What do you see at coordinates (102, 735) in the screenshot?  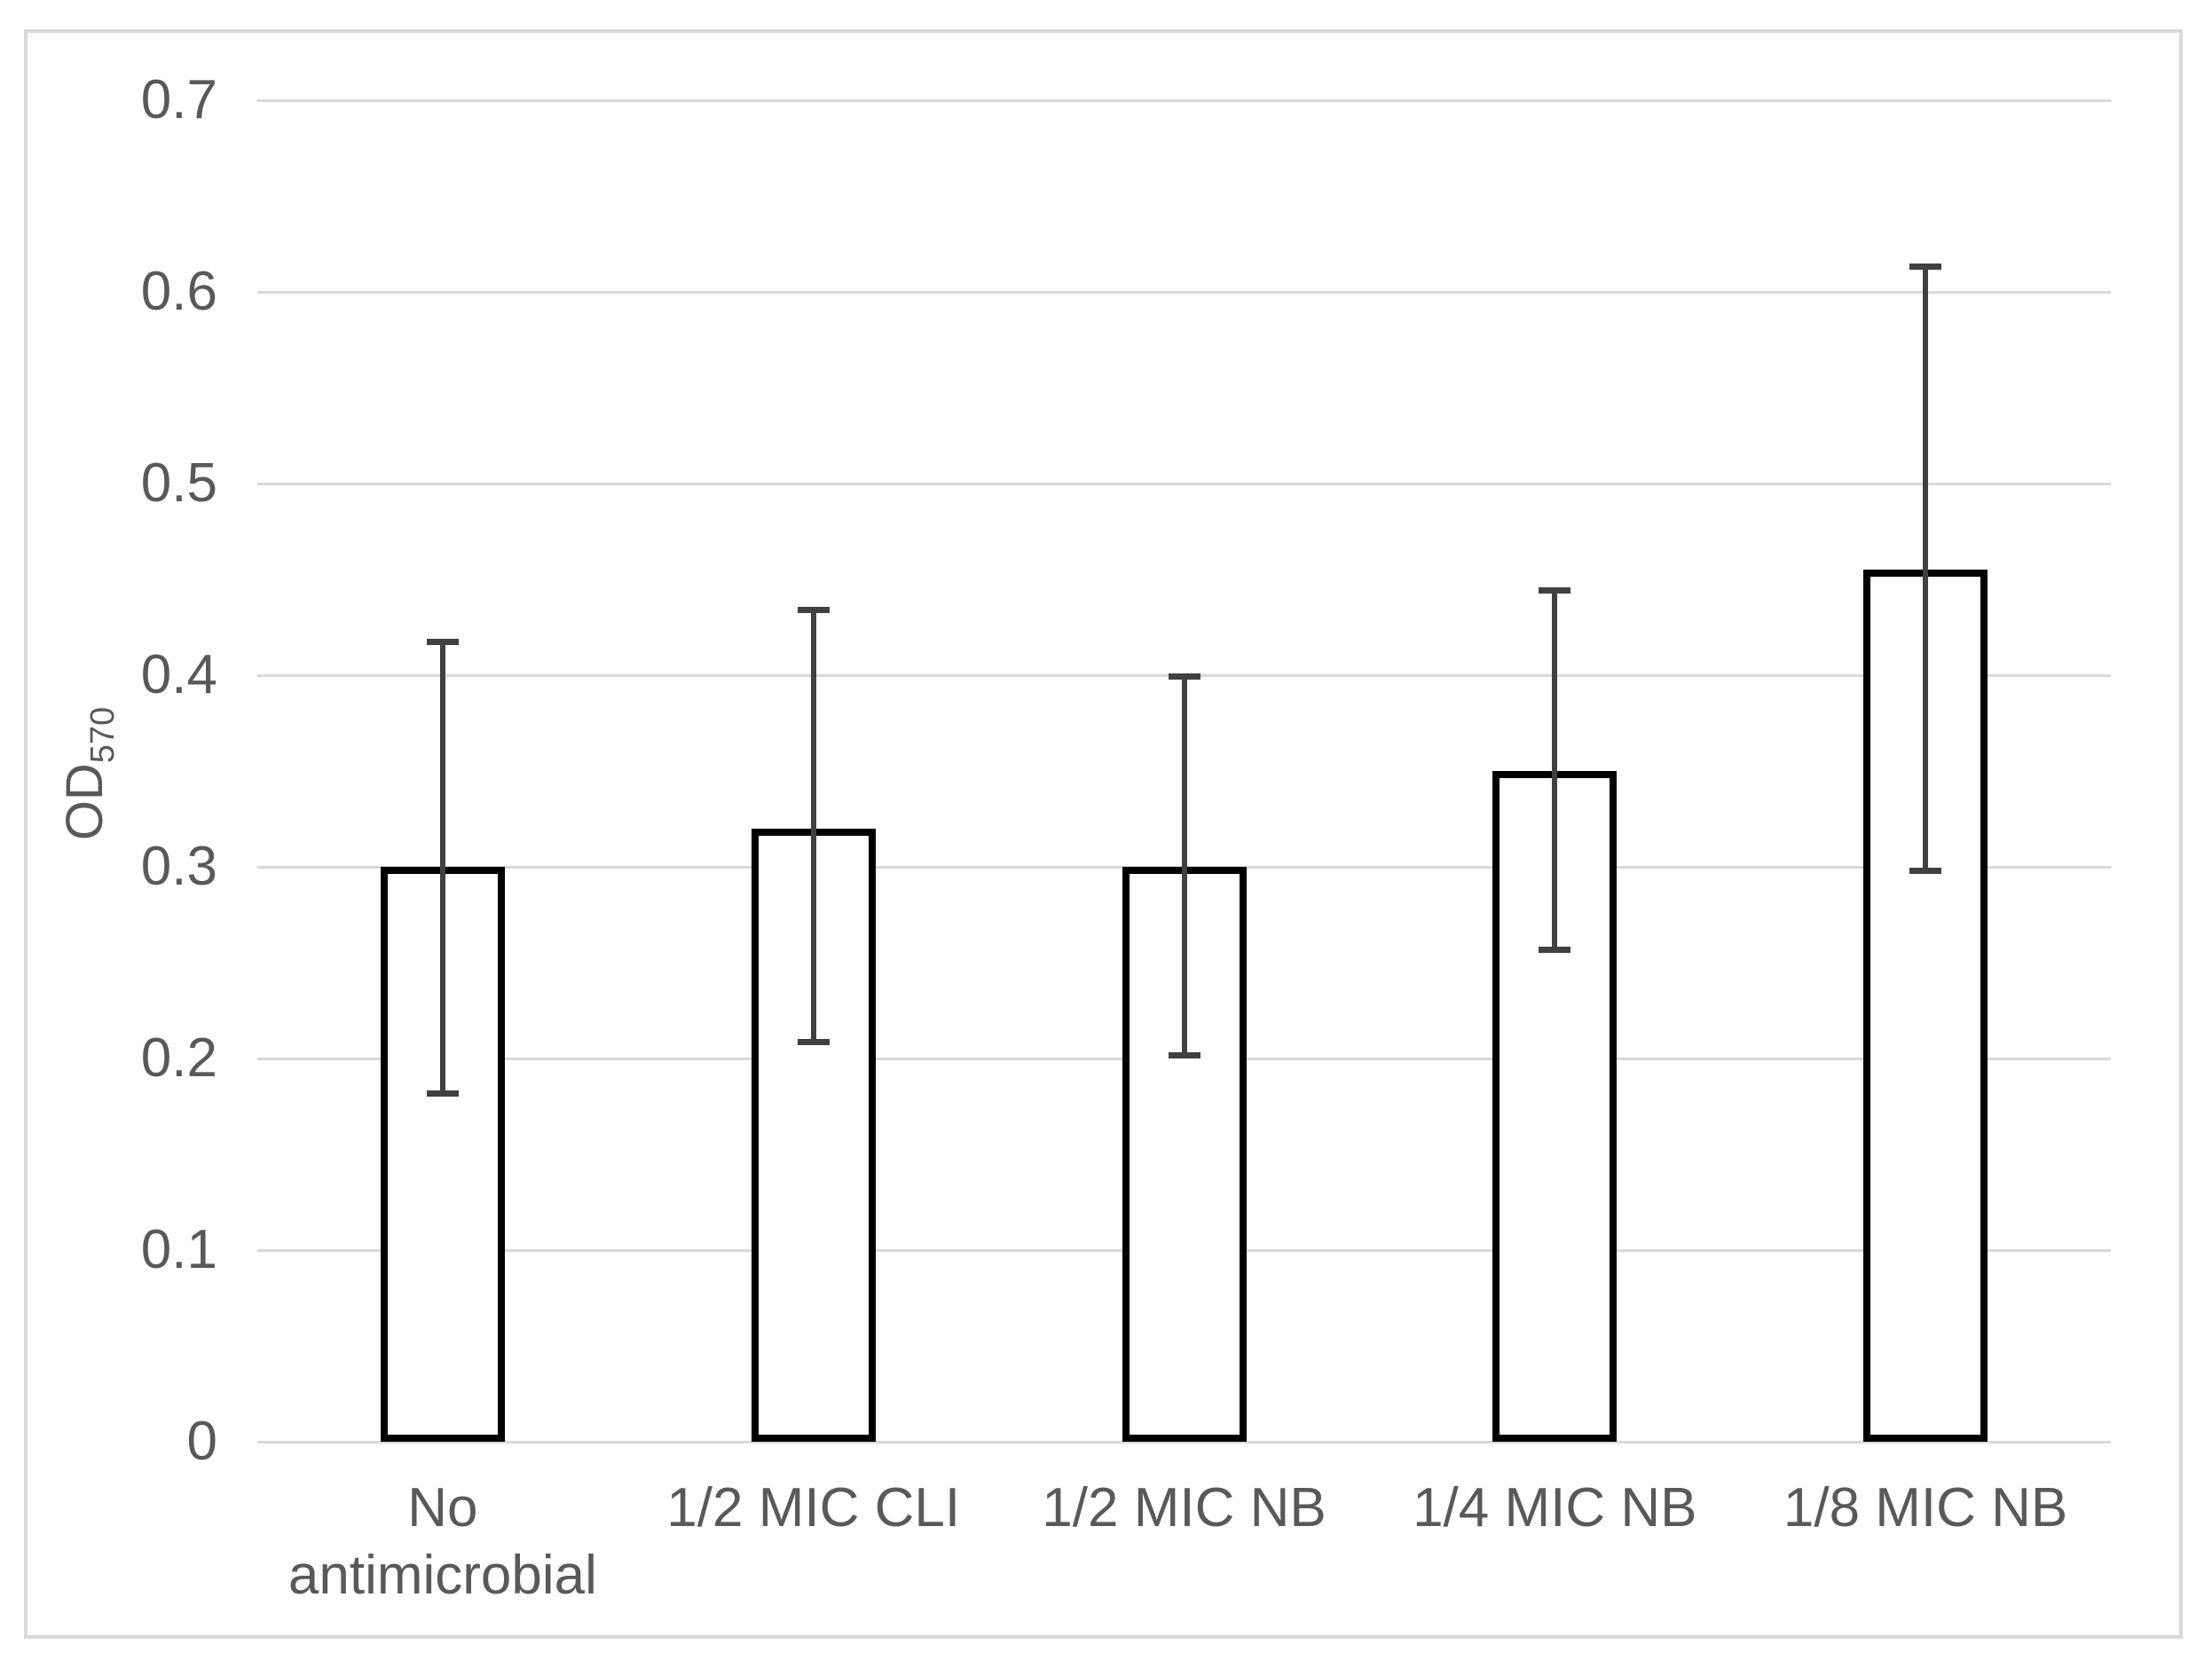 I see `y-axis-title-subscript: 570` at bounding box center [102, 735].